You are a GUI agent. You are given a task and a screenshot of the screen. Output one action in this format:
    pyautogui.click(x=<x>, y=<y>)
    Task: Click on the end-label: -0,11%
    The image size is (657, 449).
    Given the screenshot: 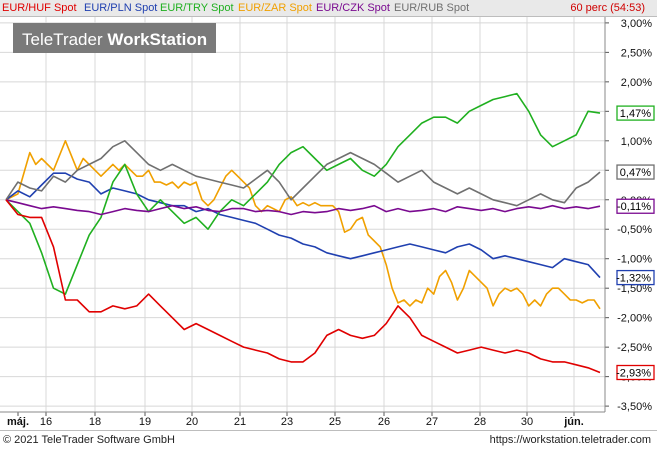 What is the action you would take?
    pyautogui.click(x=635, y=206)
    